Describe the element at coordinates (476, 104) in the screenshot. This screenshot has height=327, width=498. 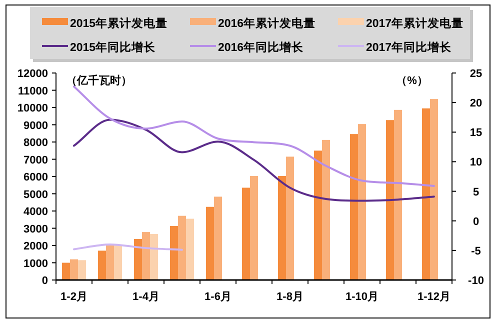
I see `y2-tick-label: 20` at that location.